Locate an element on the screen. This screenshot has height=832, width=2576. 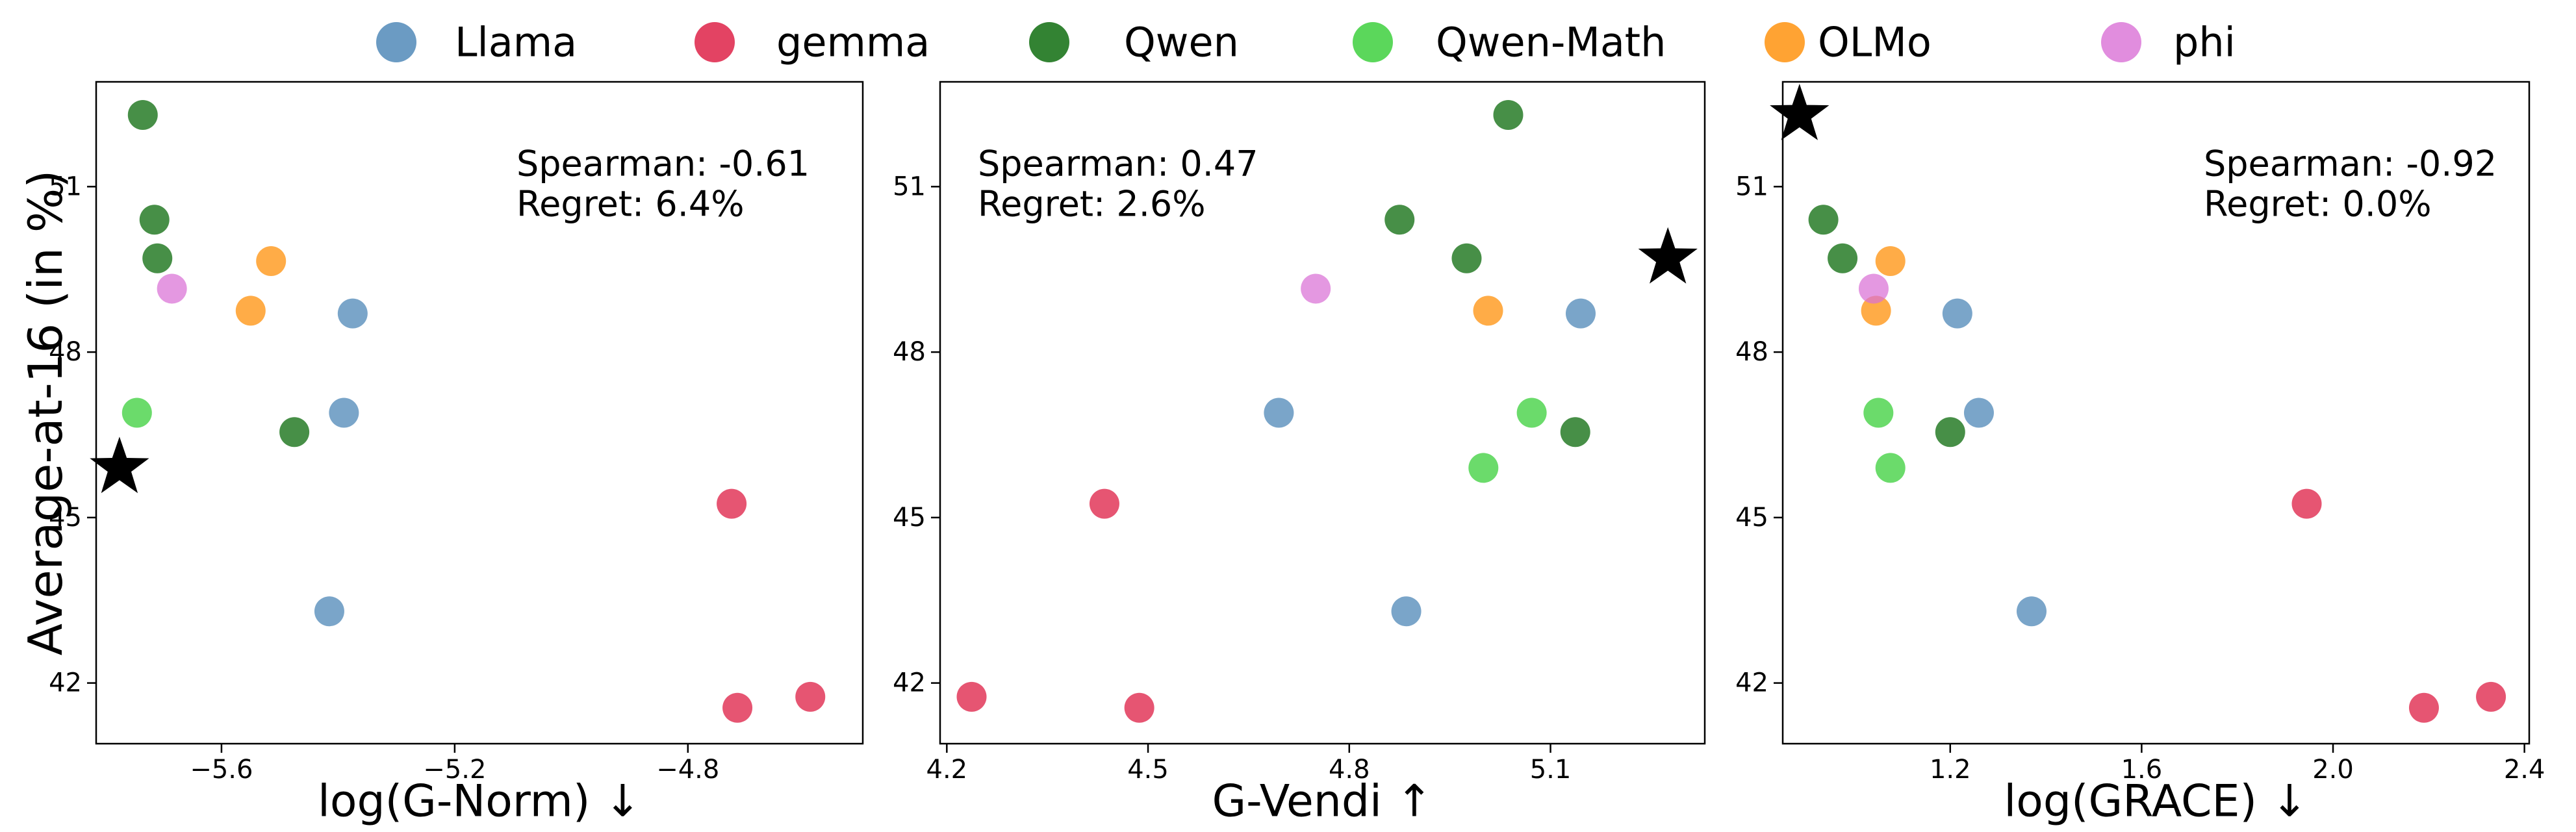
regret-annotation: Regret: 2.6% is located at coordinates (1092, 204).